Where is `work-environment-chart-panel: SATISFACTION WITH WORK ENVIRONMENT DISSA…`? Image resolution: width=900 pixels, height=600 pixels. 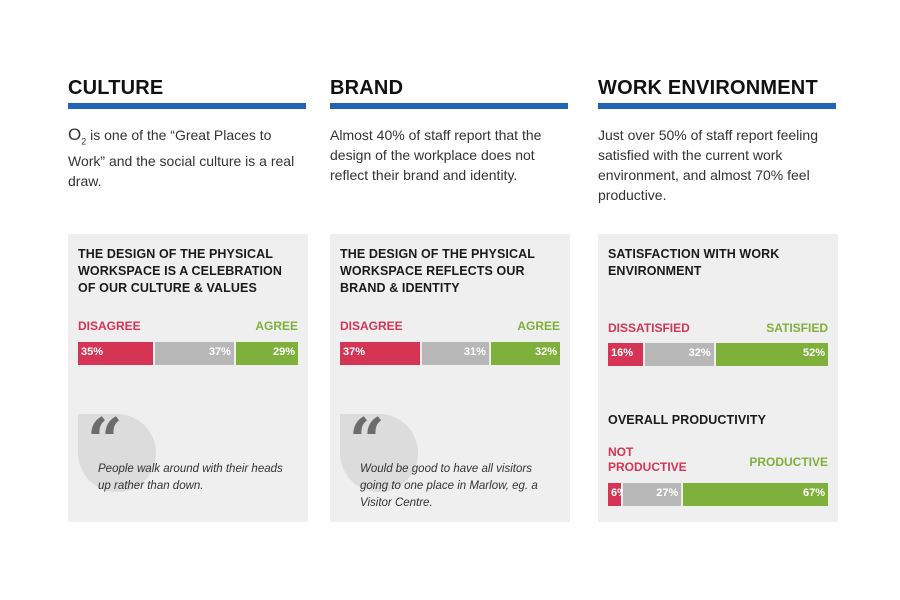 work-environment-chart-panel: SATISFACTION WITH WORK ENVIRONMENT DISSA… is located at coordinates (718, 378).